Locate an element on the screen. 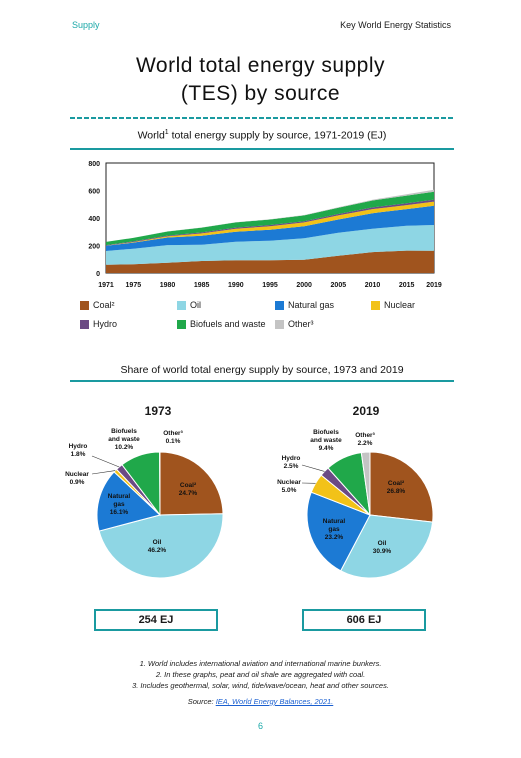 The height and width of the screenshot is (758, 521). legend-item-natural-gas: Natural gas is located at coordinates (304, 305).